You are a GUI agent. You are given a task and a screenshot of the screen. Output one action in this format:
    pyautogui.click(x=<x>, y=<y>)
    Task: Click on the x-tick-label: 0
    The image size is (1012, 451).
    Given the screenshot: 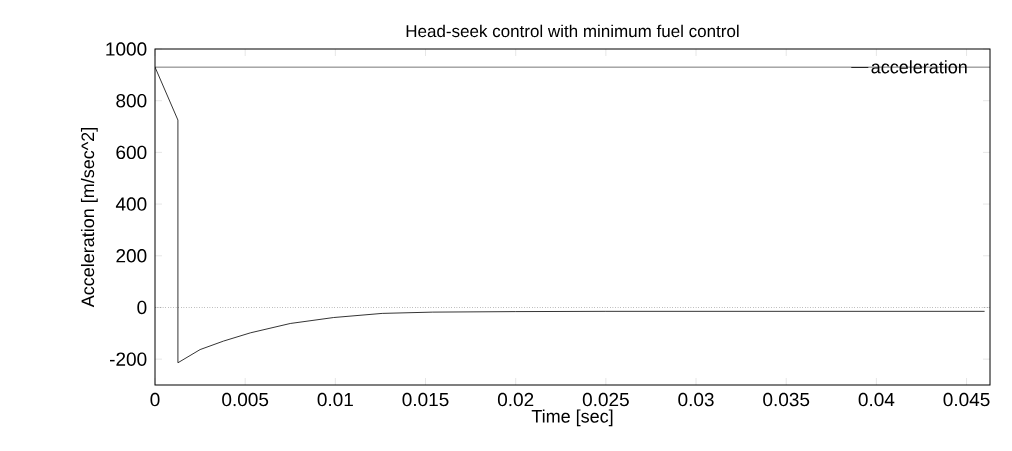 What is the action you would take?
    pyautogui.click(x=155, y=399)
    